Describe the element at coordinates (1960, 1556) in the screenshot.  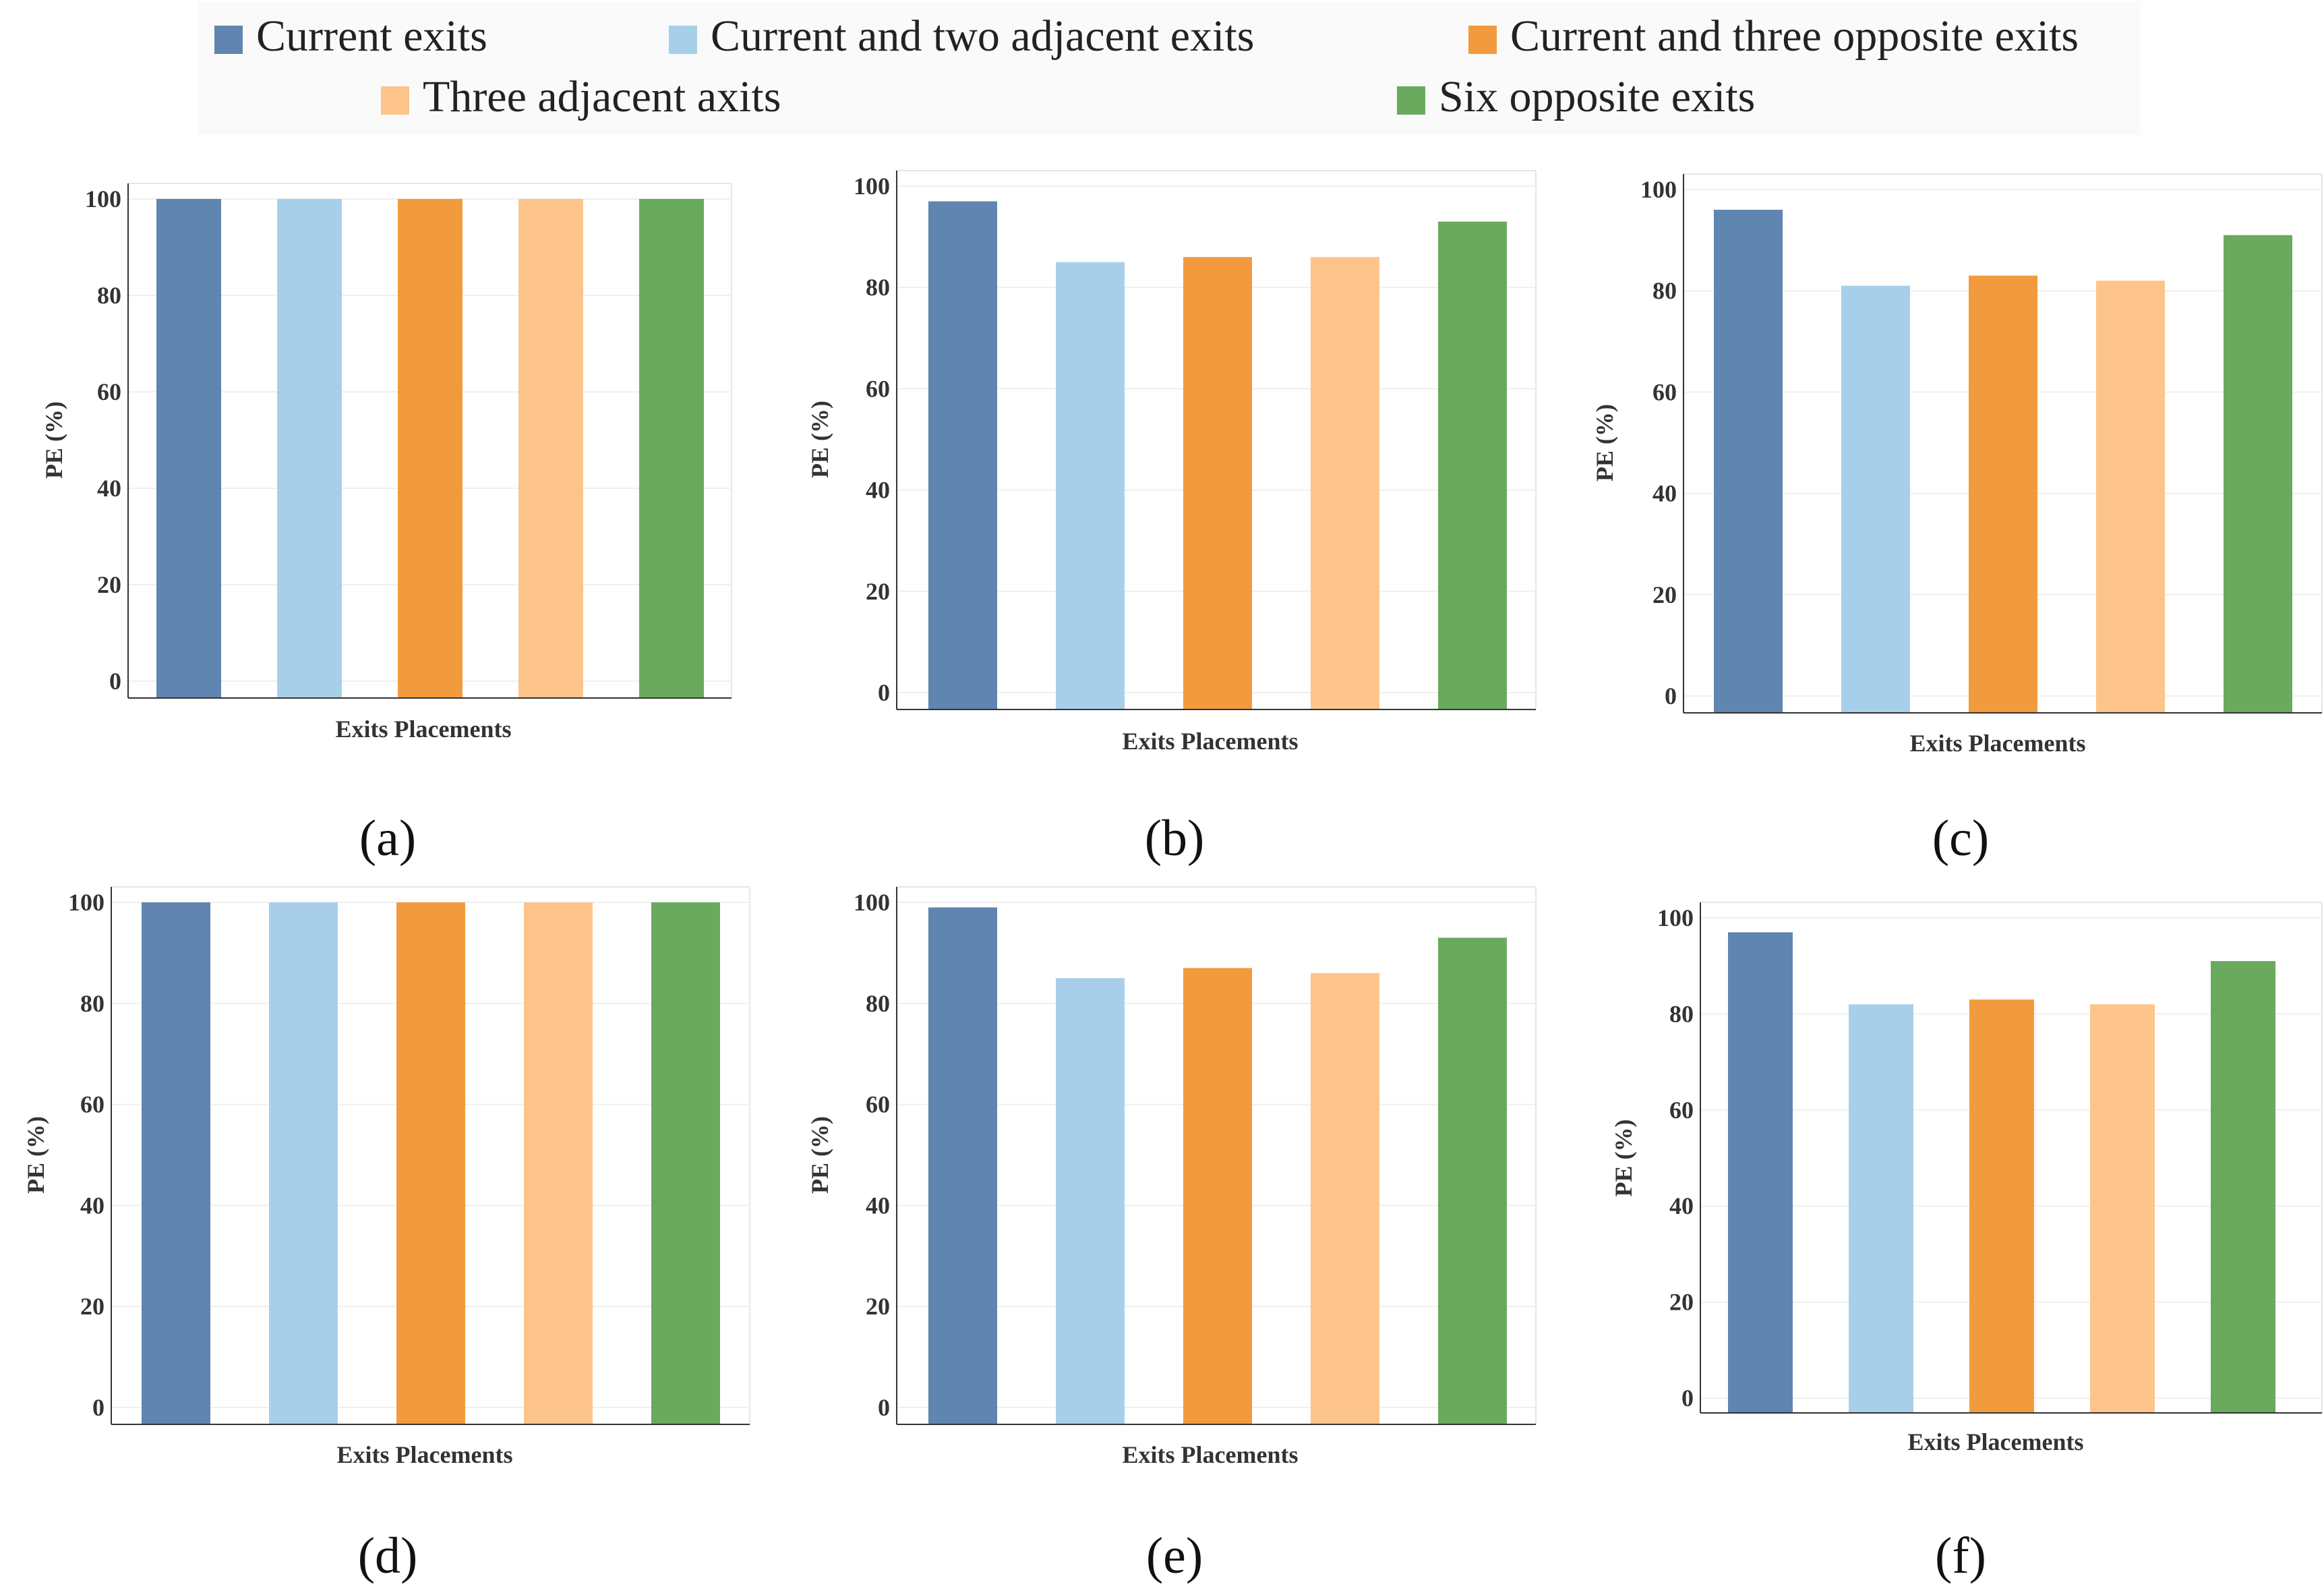
I see `panel-label: (f)` at that location.